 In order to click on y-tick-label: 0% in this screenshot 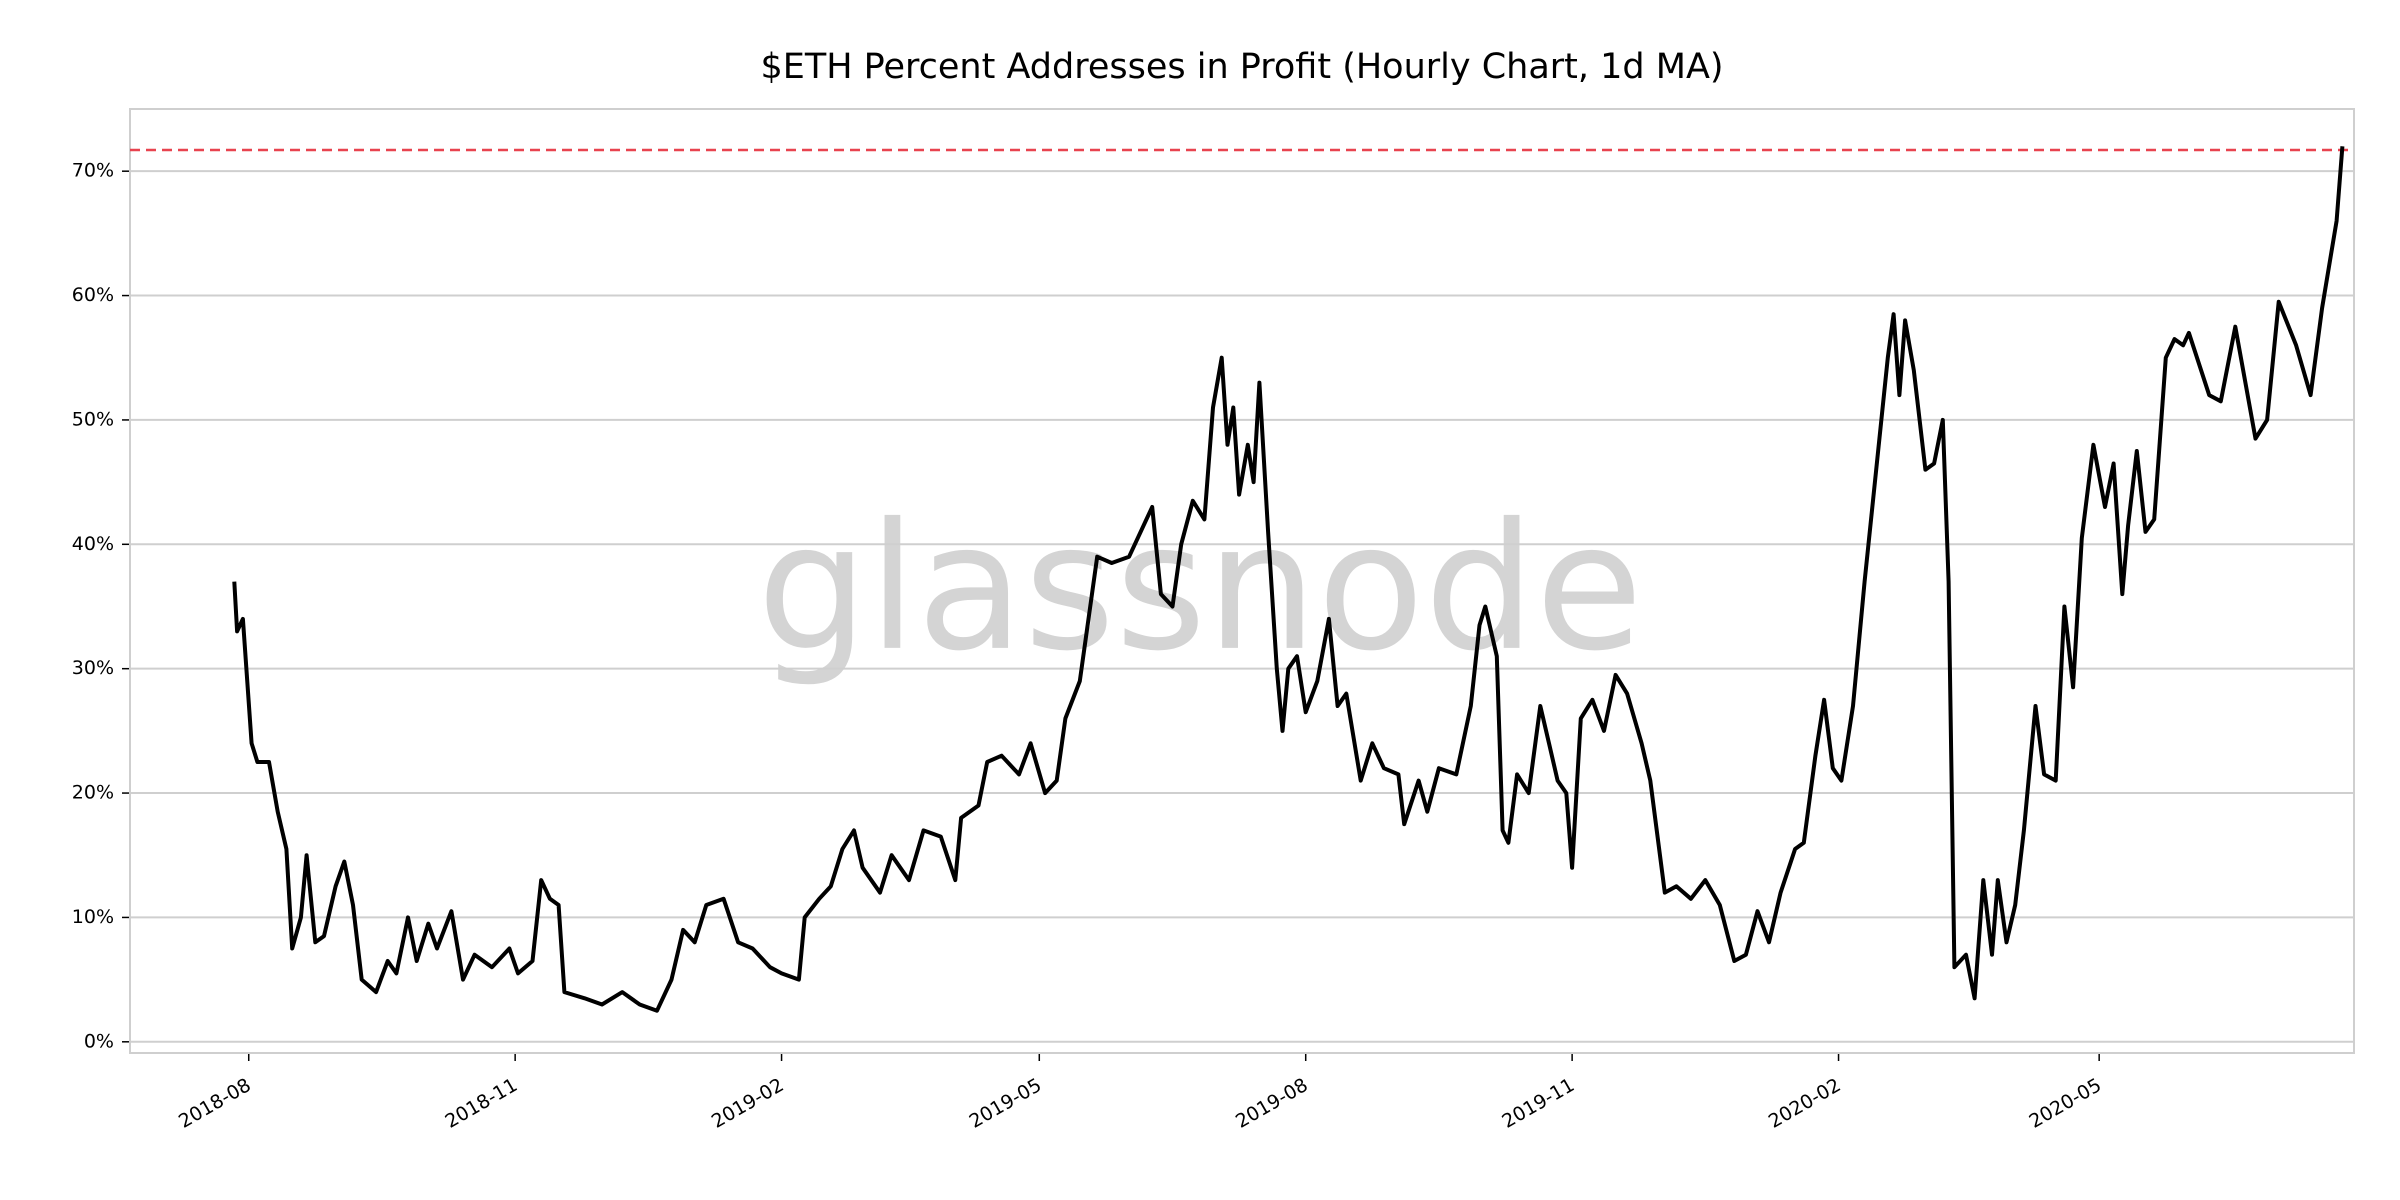, I will do `click(99, 1041)`.